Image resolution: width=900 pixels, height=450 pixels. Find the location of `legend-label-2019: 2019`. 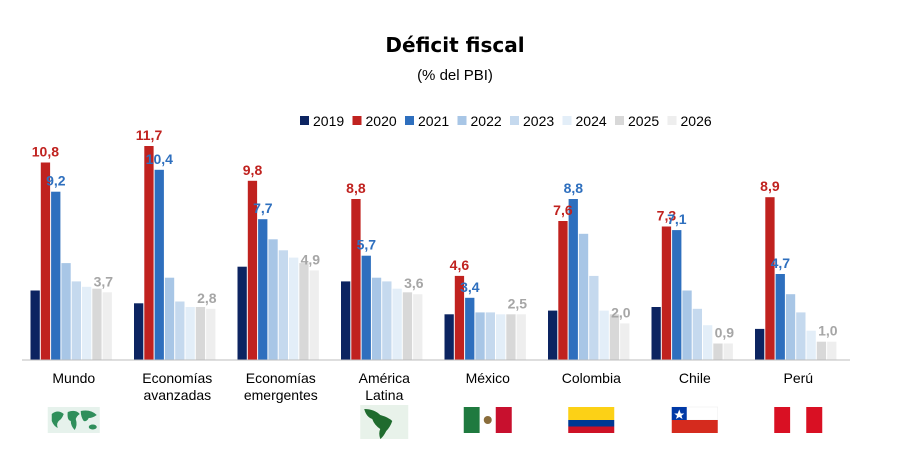

legend-label-2019: 2019 is located at coordinates (328, 121).